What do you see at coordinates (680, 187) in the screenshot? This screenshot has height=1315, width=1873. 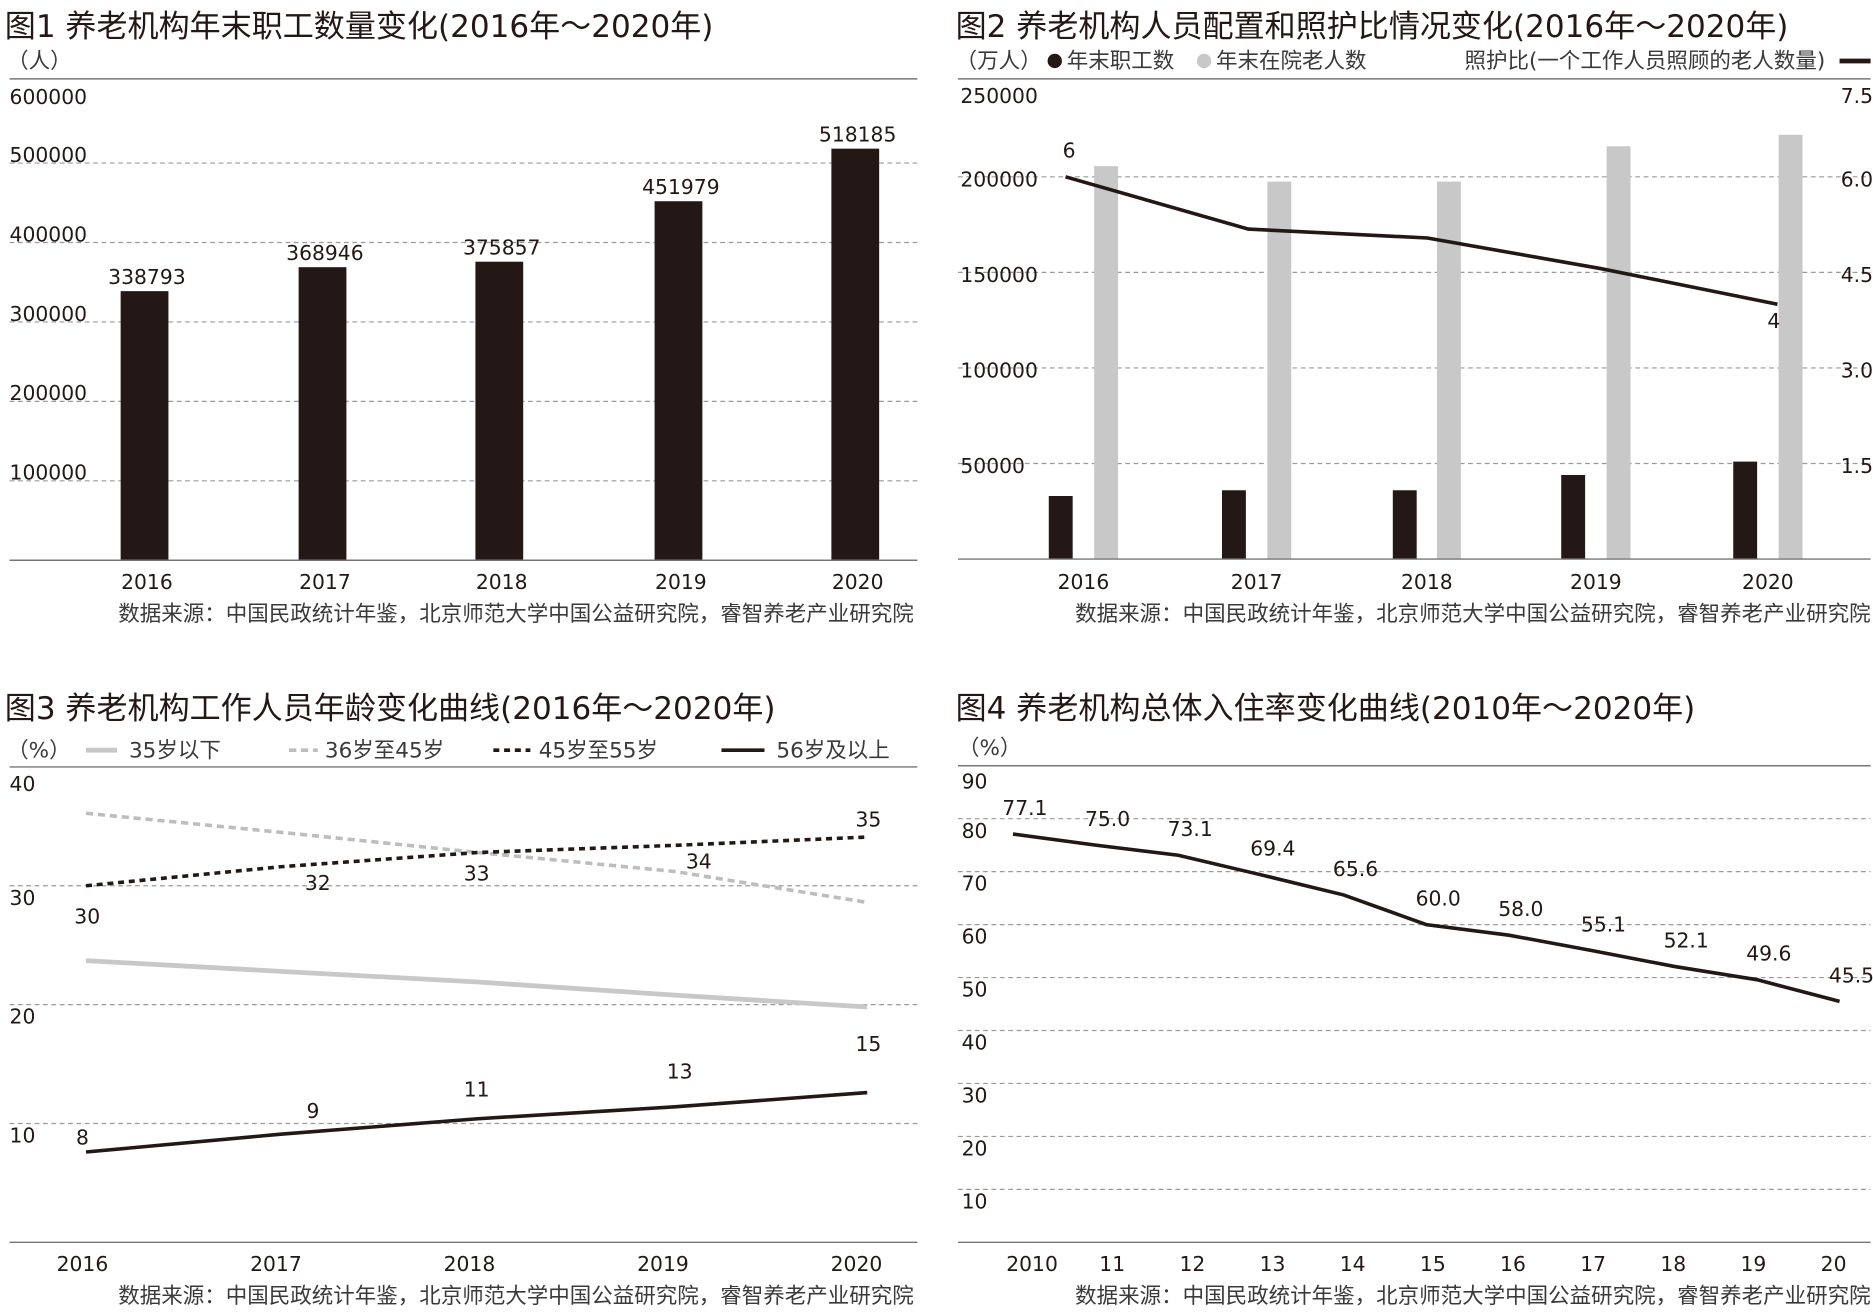 I see `bar-value-label: 451979` at bounding box center [680, 187].